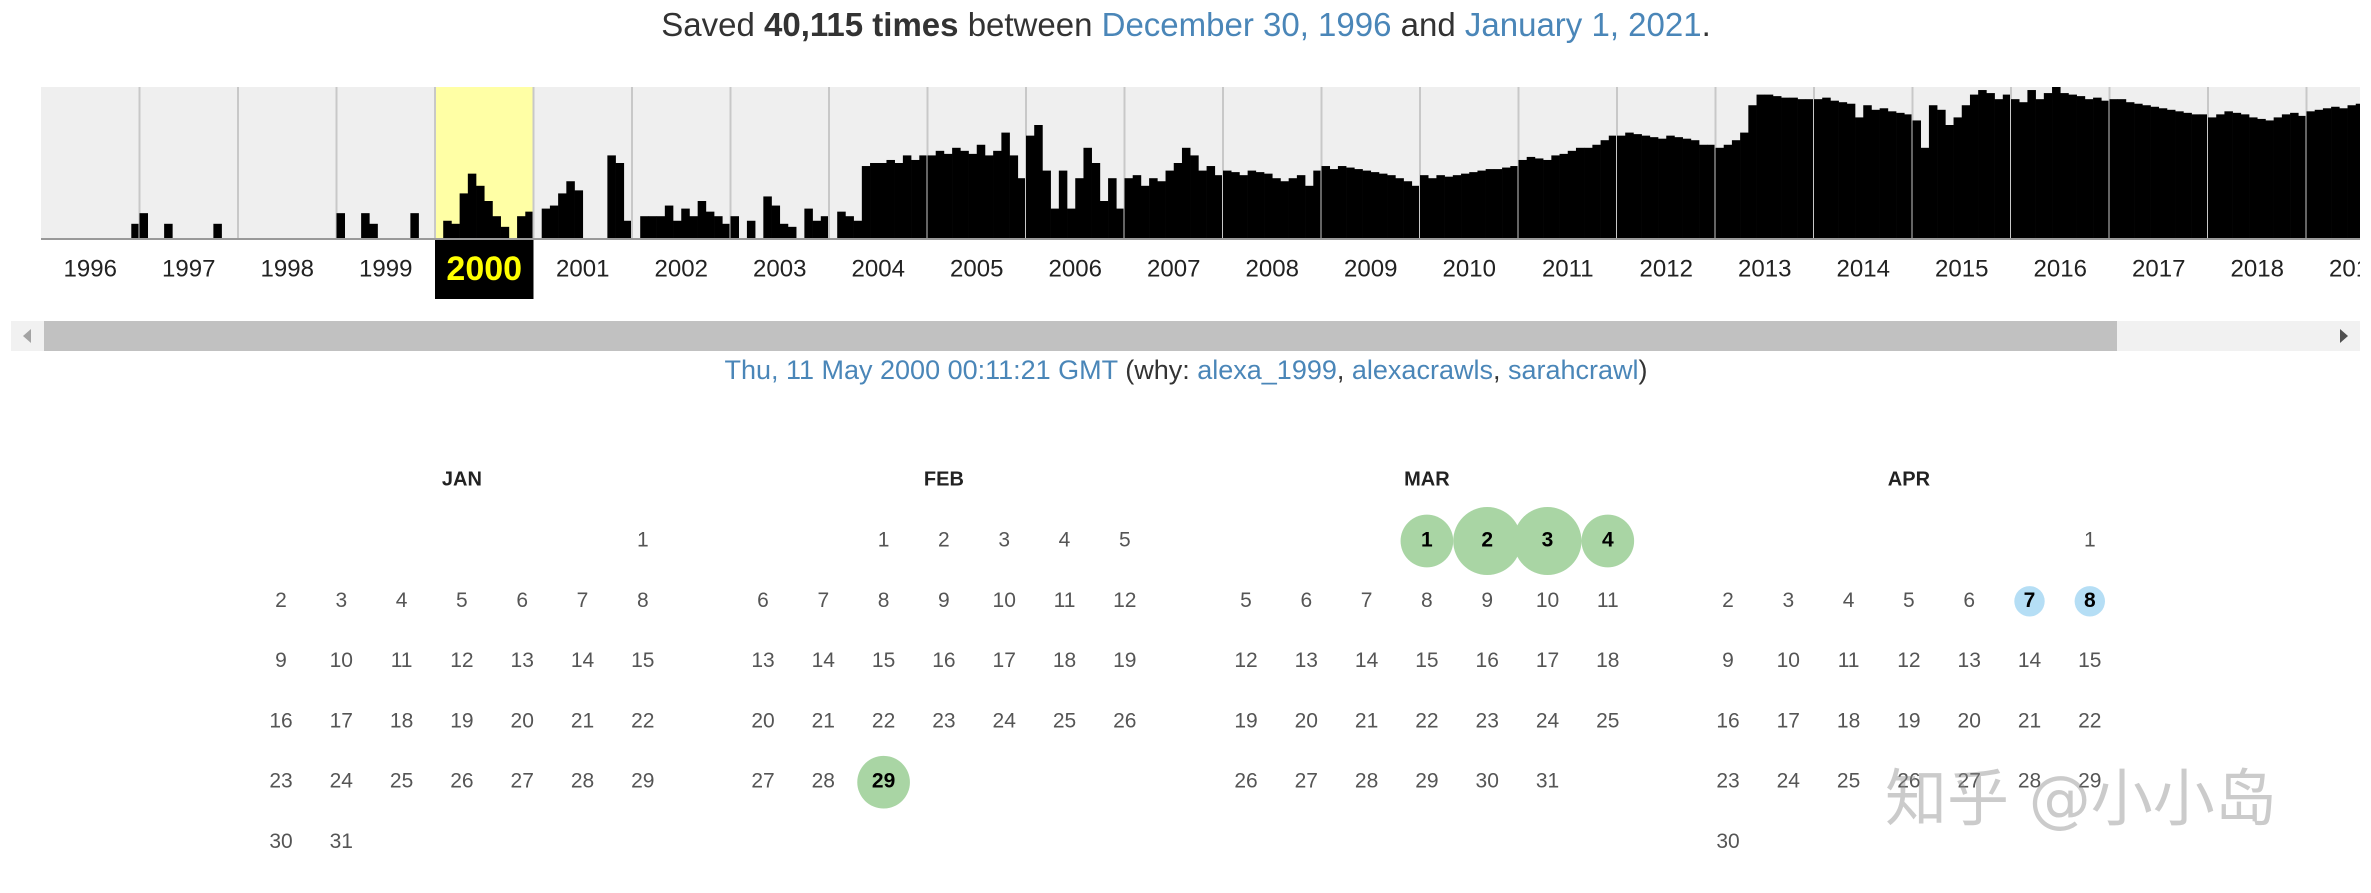 This screenshot has height=893, width=2371. Describe the element at coordinates (1125, 540) in the screenshot. I see `day-number: 5` at that location.